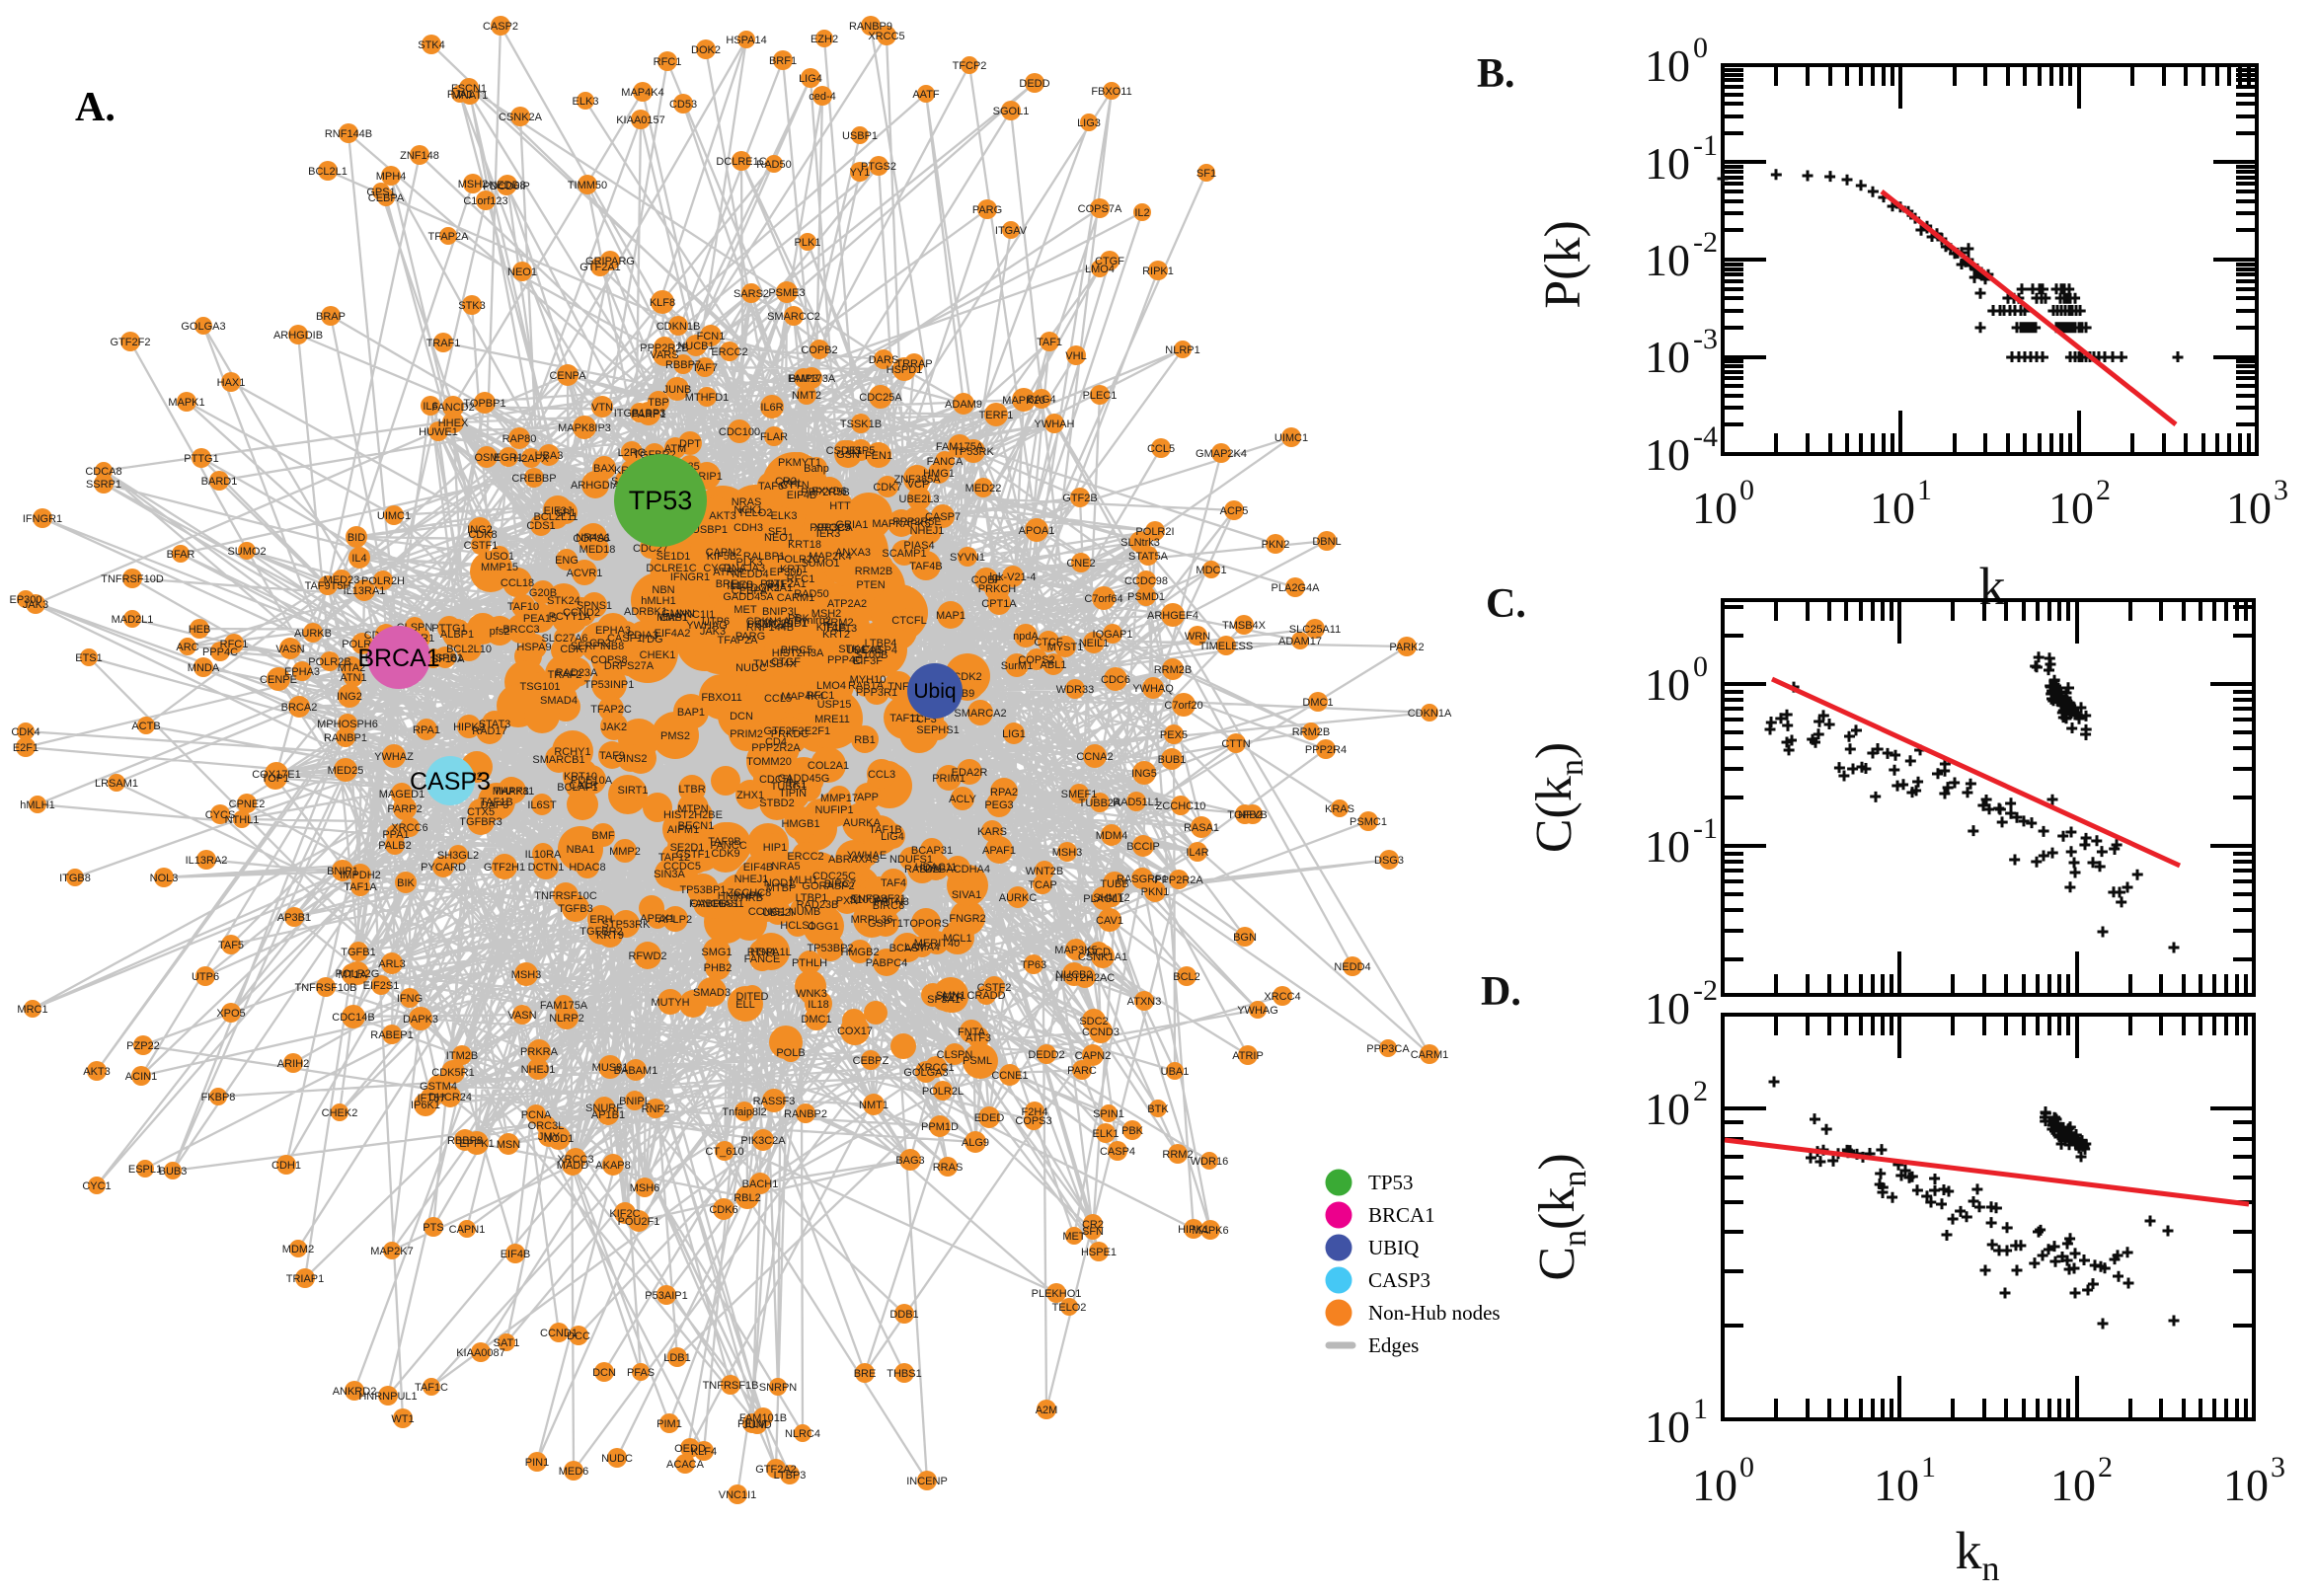 The width and height of the screenshot is (2316, 1596). I want to click on svg-text: PRKCH, so click(997, 589).